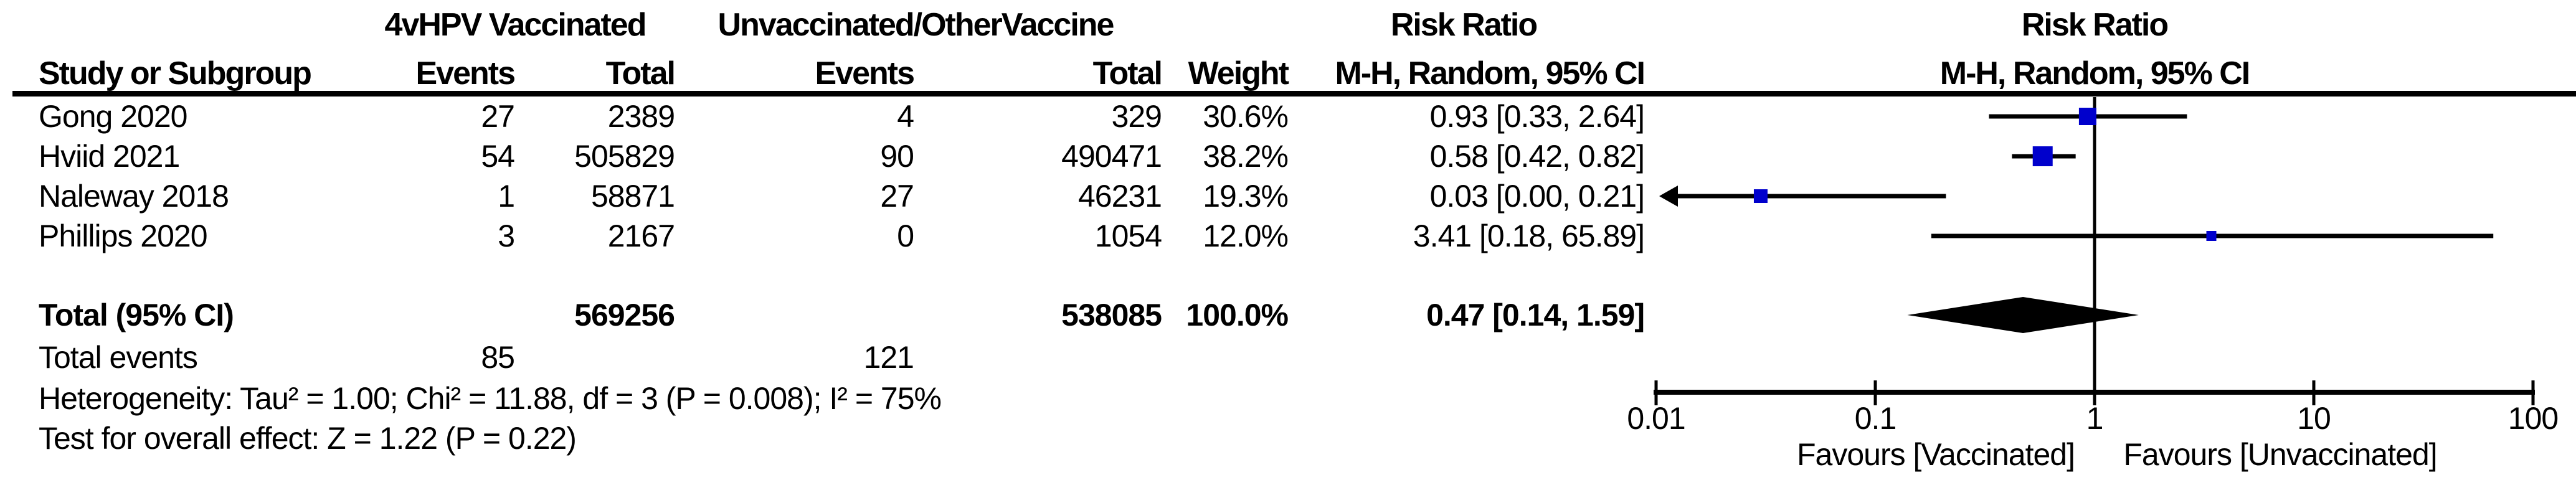  I want to click on favours-left-label: Favours [Vaccinated], so click(1936, 455).